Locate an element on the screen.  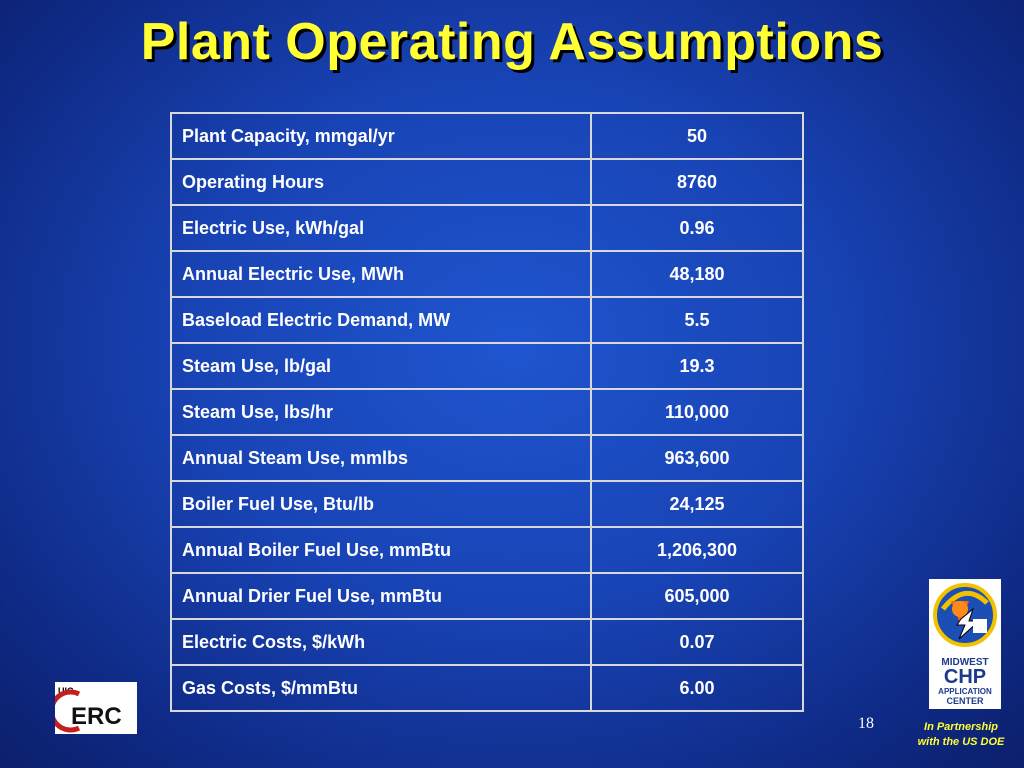
row-value: 1,206,300 is located at coordinates (697, 550).